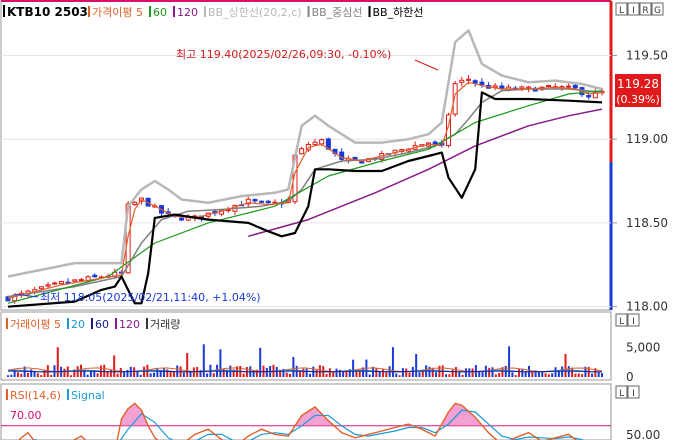  Describe the element at coordinates (78, 324) in the screenshot. I see `legend-item: 20` at that location.